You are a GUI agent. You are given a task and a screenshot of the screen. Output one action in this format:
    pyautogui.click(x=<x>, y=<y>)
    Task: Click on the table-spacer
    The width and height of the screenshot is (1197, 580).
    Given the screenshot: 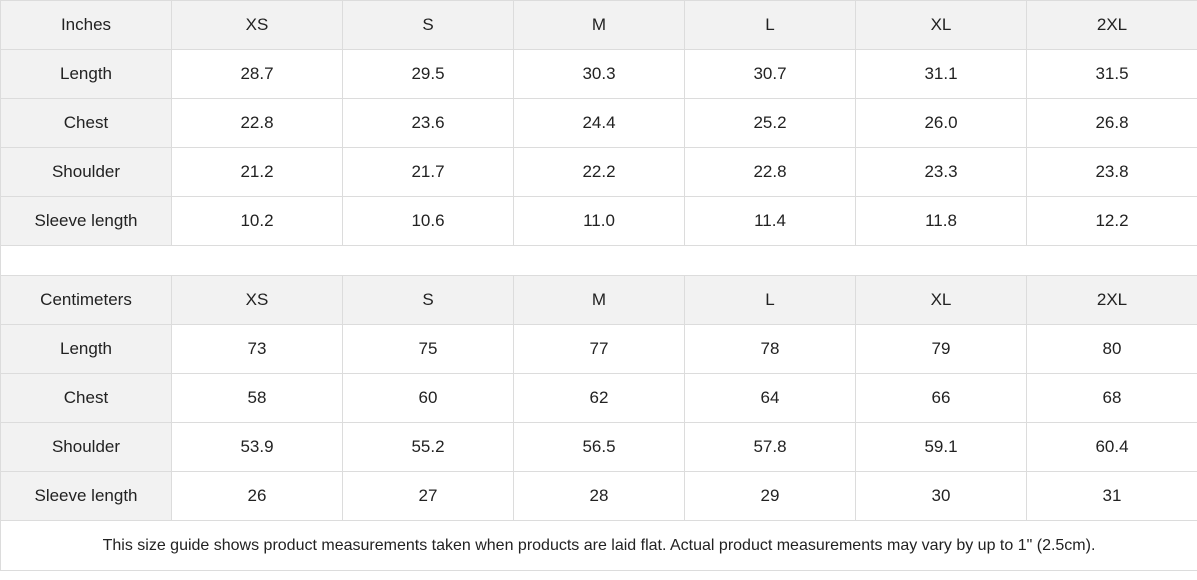 What is the action you would take?
    pyautogui.click(x=598, y=260)
    